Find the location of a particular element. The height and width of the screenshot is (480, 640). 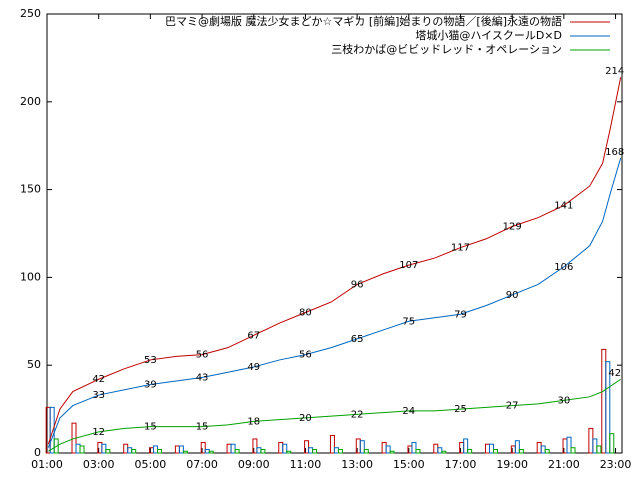

y-tick-label: 0 is located at coordinates (37, 452).